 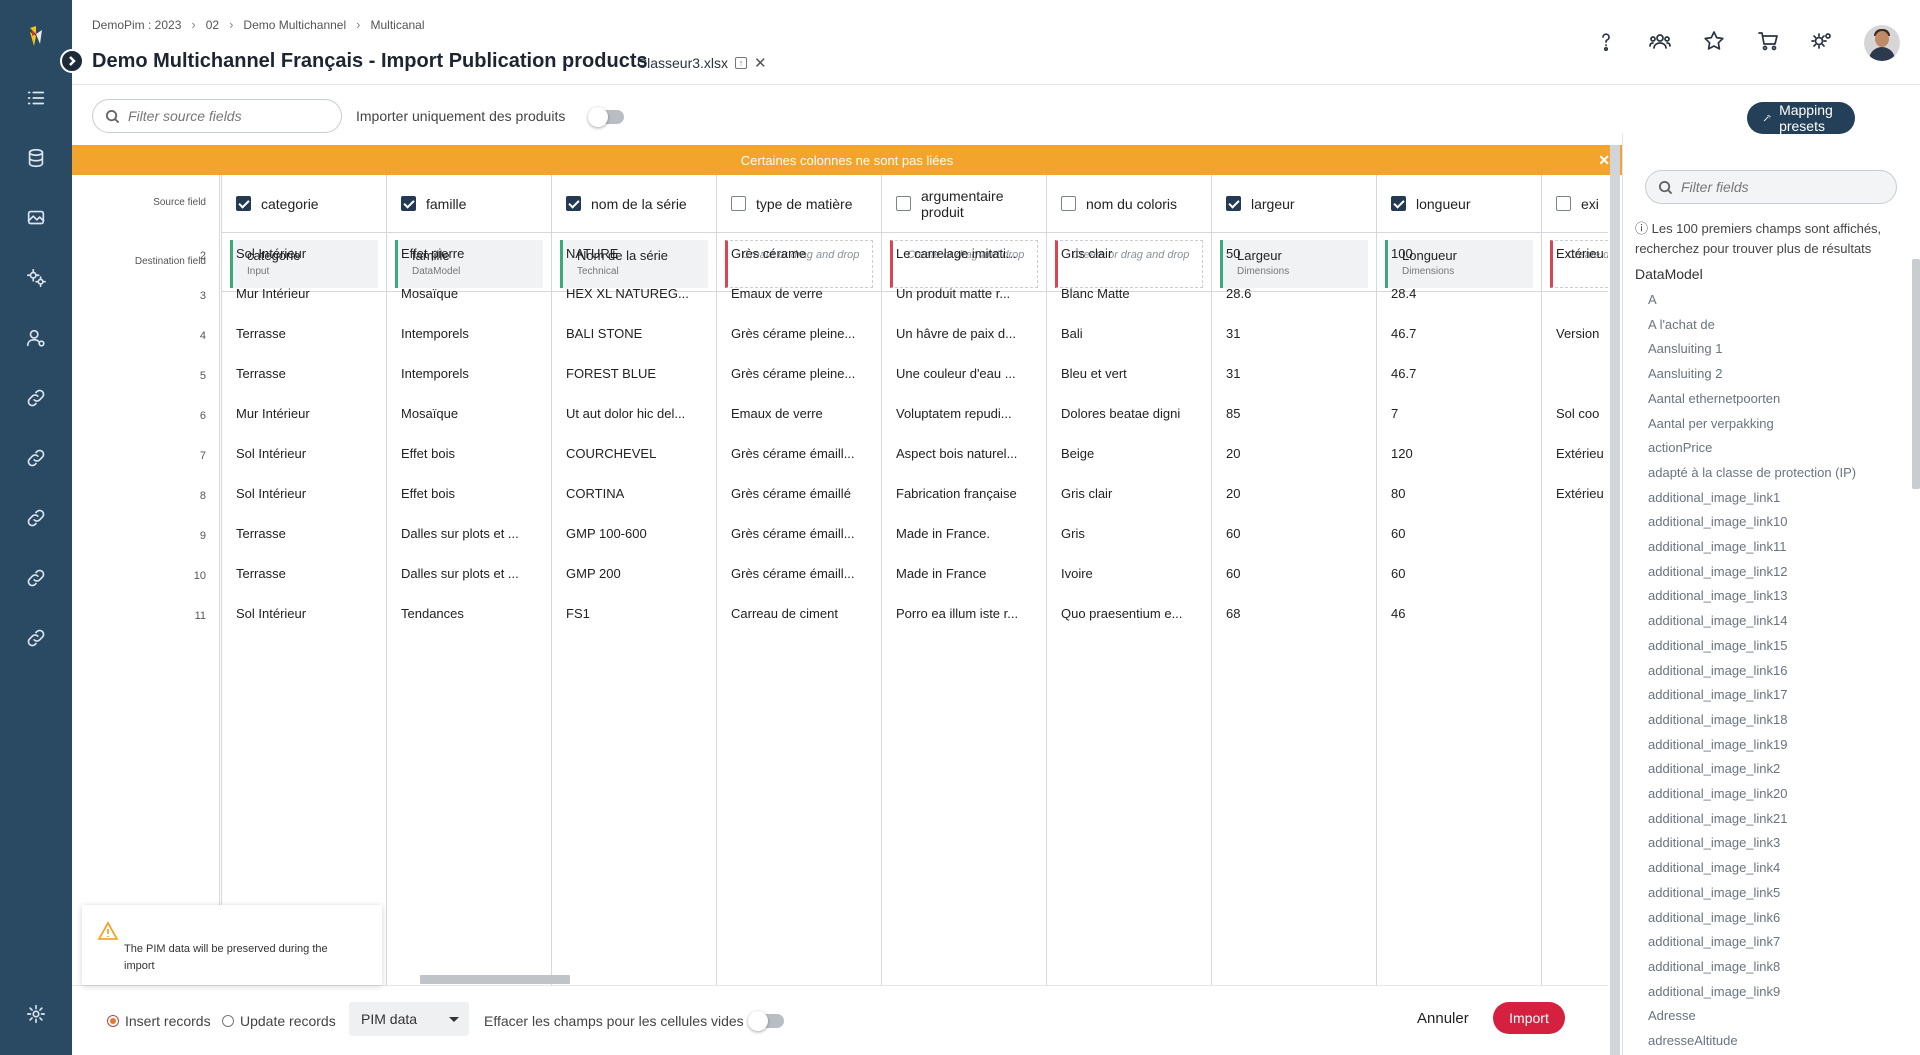 I want to click on field-list-item: additional_image_link1, so click(x=1714, y=497).